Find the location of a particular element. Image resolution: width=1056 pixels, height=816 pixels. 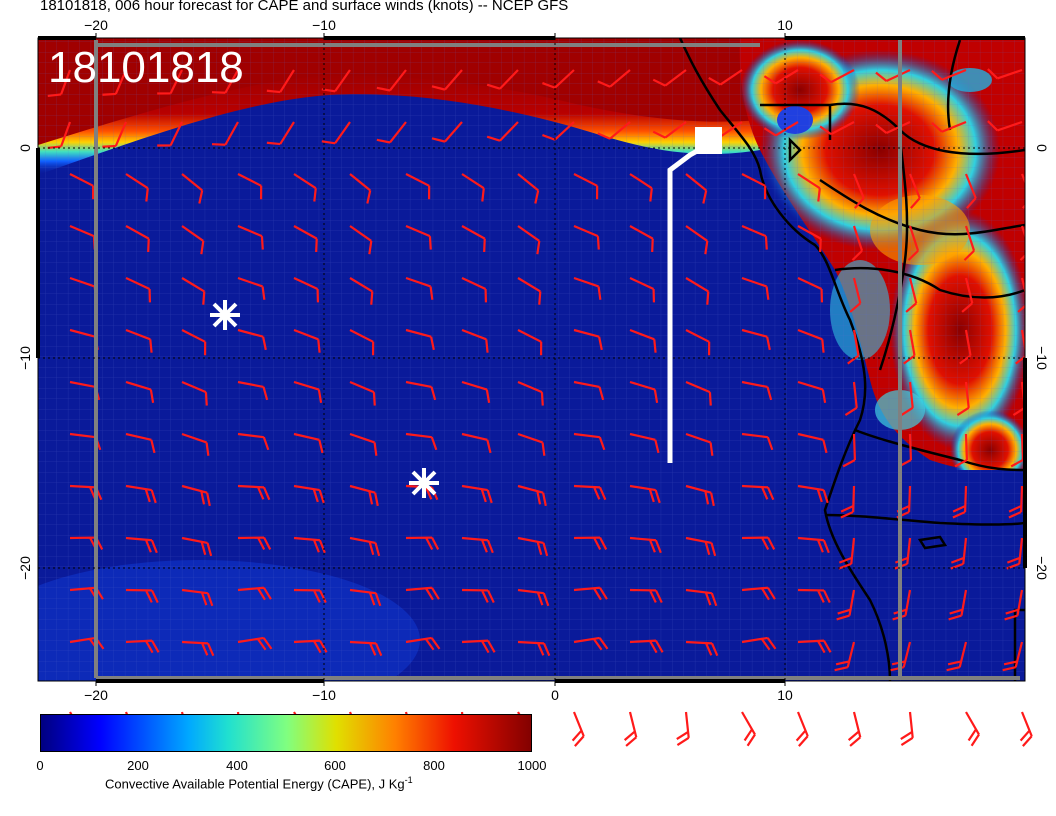

colorbar-tick-600: 600 is located at coordinates (335, 765).